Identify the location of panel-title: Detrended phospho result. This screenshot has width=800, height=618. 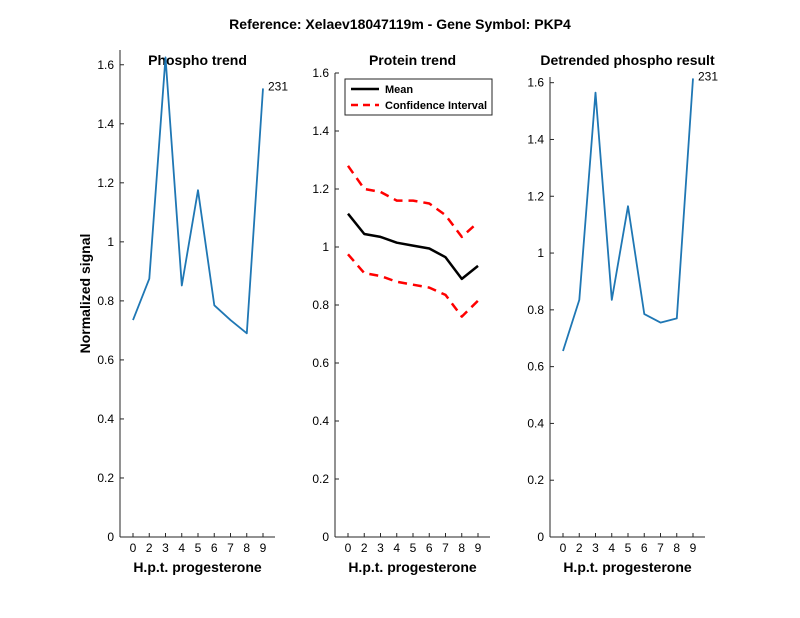
(627, 60).